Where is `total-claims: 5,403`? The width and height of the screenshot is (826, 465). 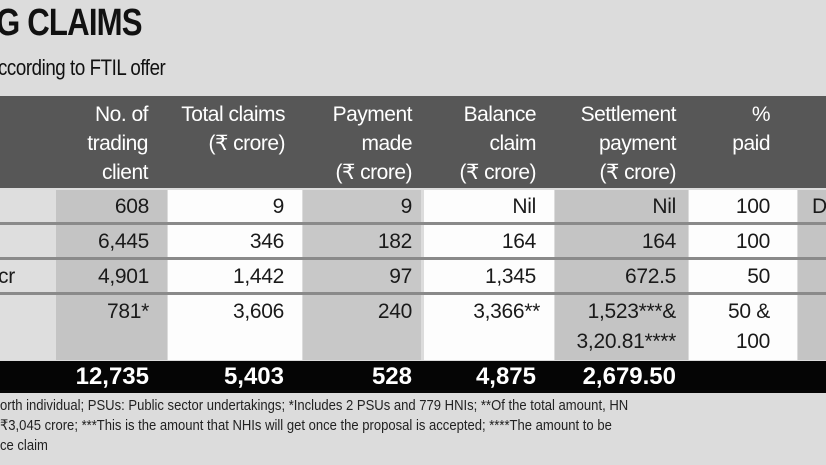 total-claims: 5,403 is located at coordinates (253, 376).